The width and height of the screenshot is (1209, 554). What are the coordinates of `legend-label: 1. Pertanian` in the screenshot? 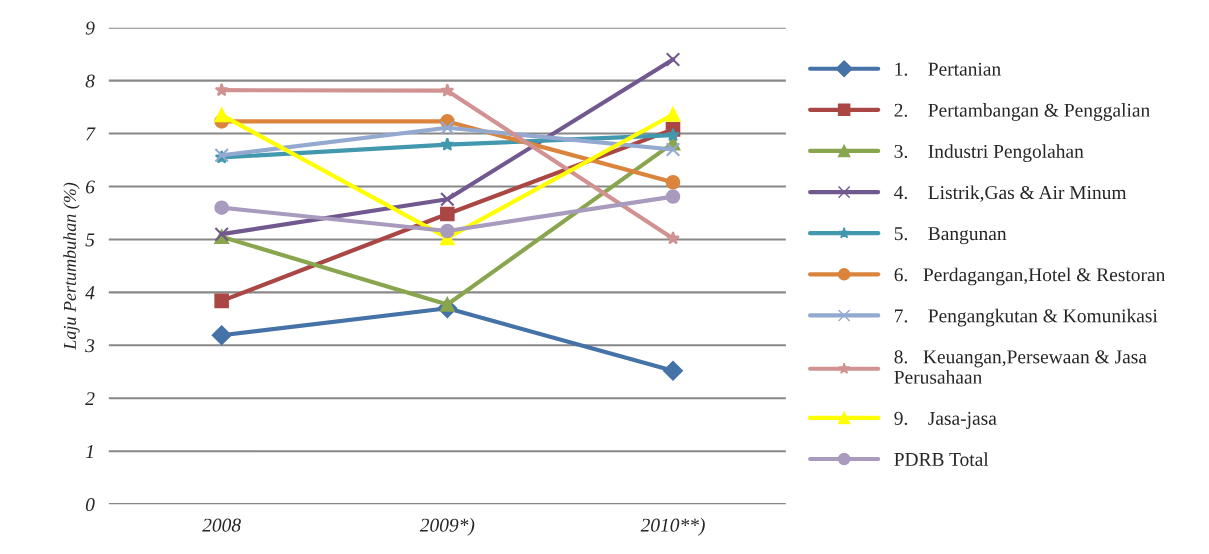 It's located at (948, 69).